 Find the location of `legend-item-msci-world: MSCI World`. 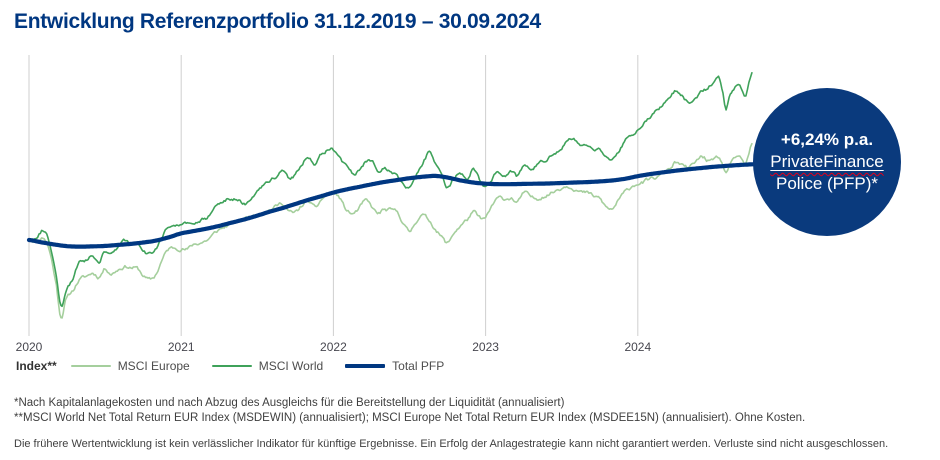

legend-item-msci-world: MSCI World is located at coordinates (267, 366).